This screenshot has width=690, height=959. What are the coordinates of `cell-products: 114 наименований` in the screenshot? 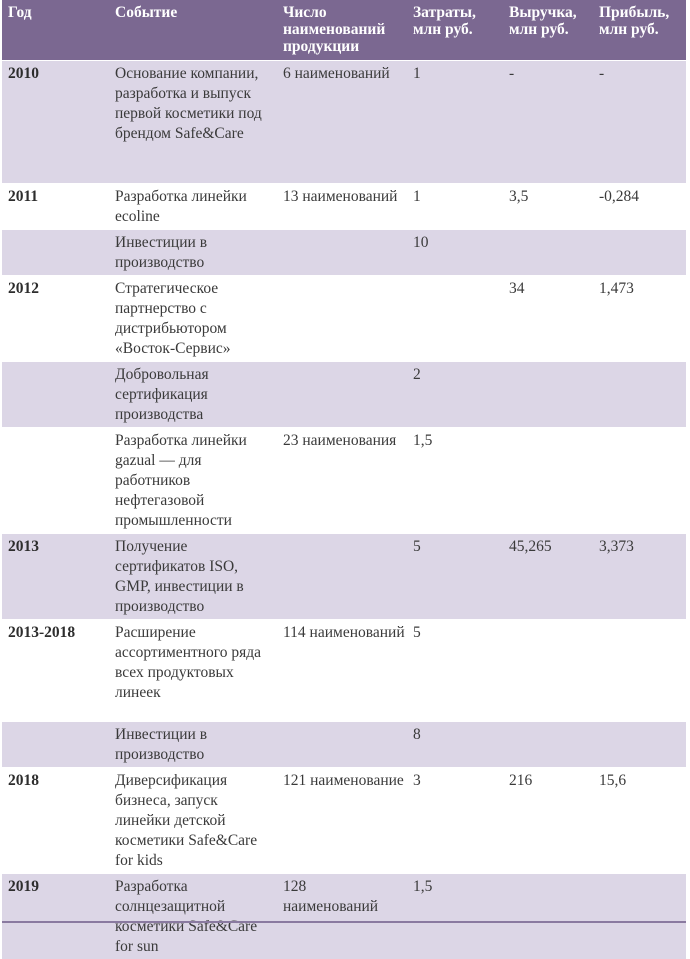 It's located at (342, 671).